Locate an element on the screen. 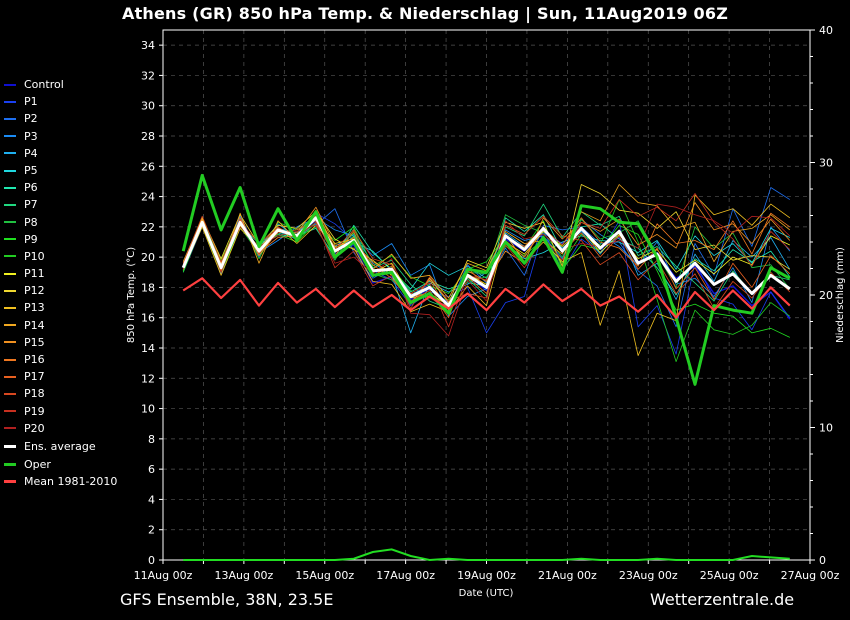  legend-item-12: P12 is located at coordinates (60, 290).